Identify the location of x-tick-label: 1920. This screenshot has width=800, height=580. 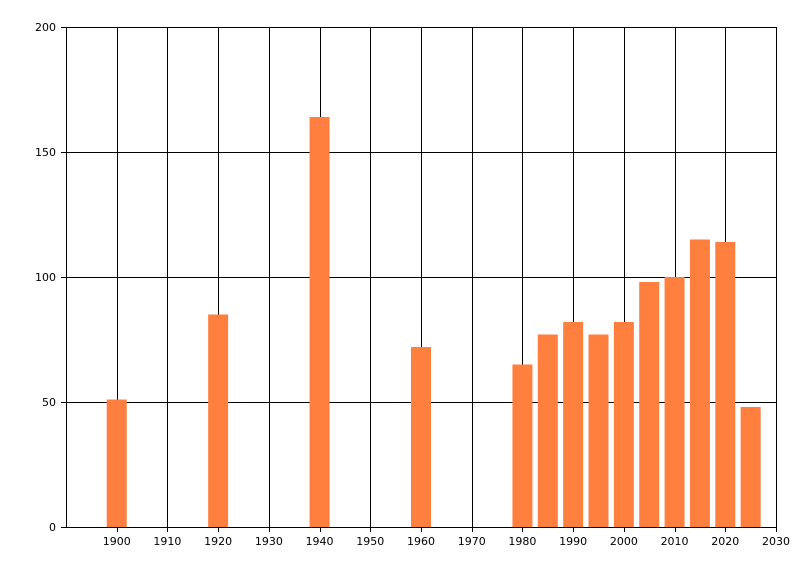
(218, 541).